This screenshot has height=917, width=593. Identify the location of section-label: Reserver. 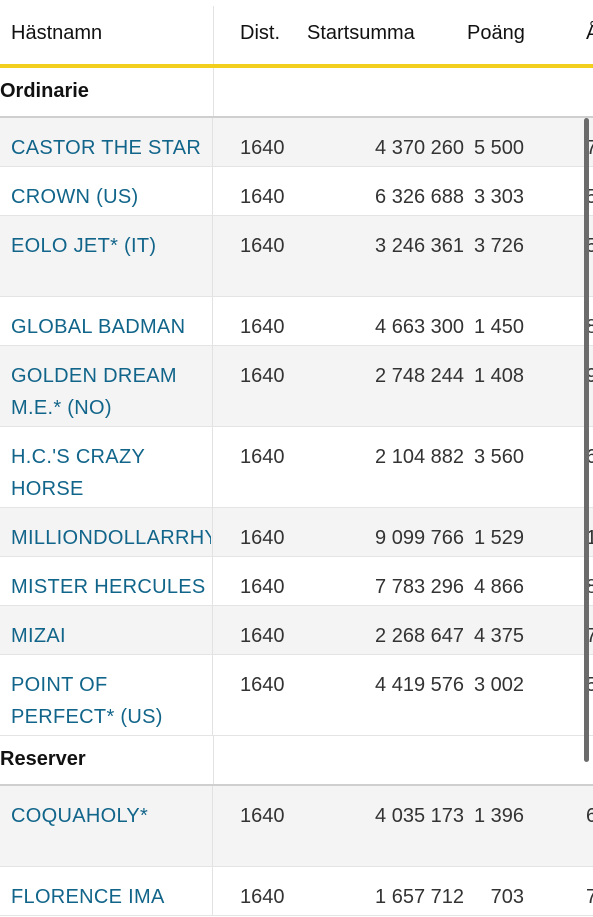
(43, 759).